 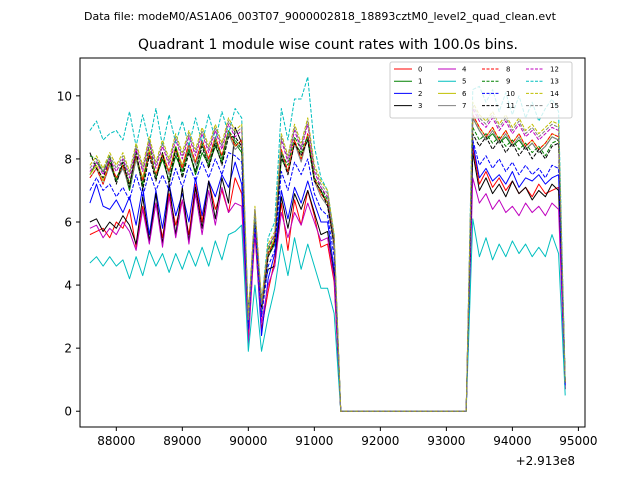 I want to click on x-tick-label: 89000, so click(x=182, y=441).